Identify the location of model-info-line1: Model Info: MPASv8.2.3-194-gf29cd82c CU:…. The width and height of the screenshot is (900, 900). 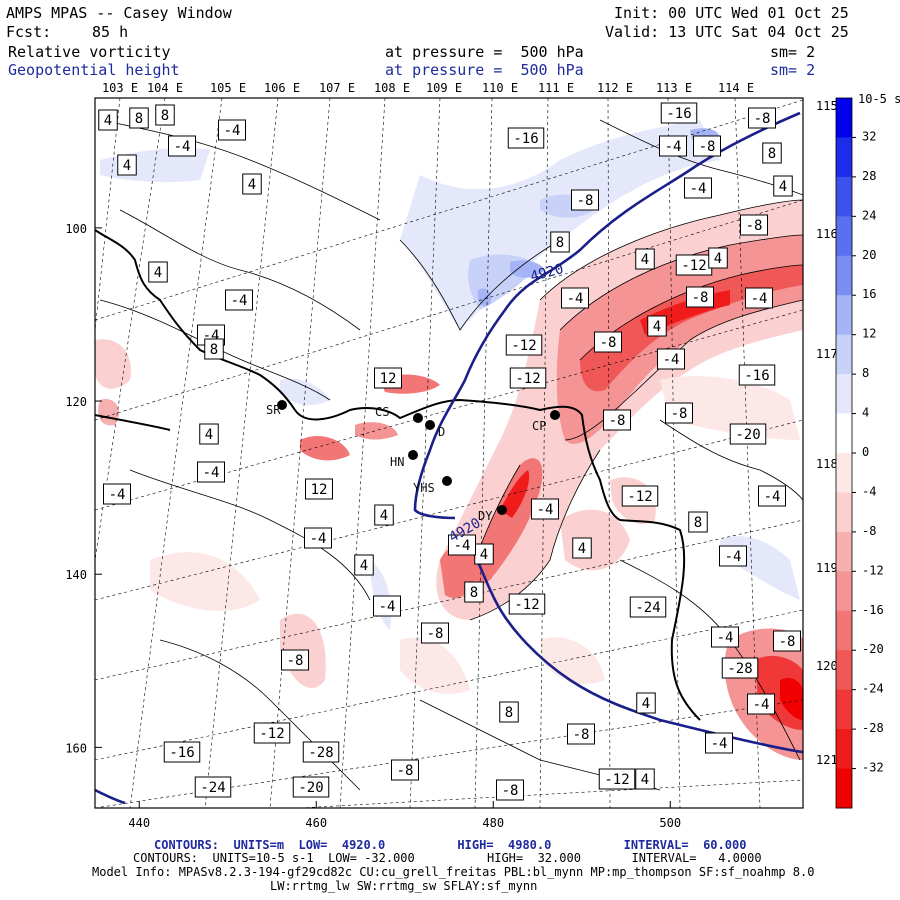
(453, 872).